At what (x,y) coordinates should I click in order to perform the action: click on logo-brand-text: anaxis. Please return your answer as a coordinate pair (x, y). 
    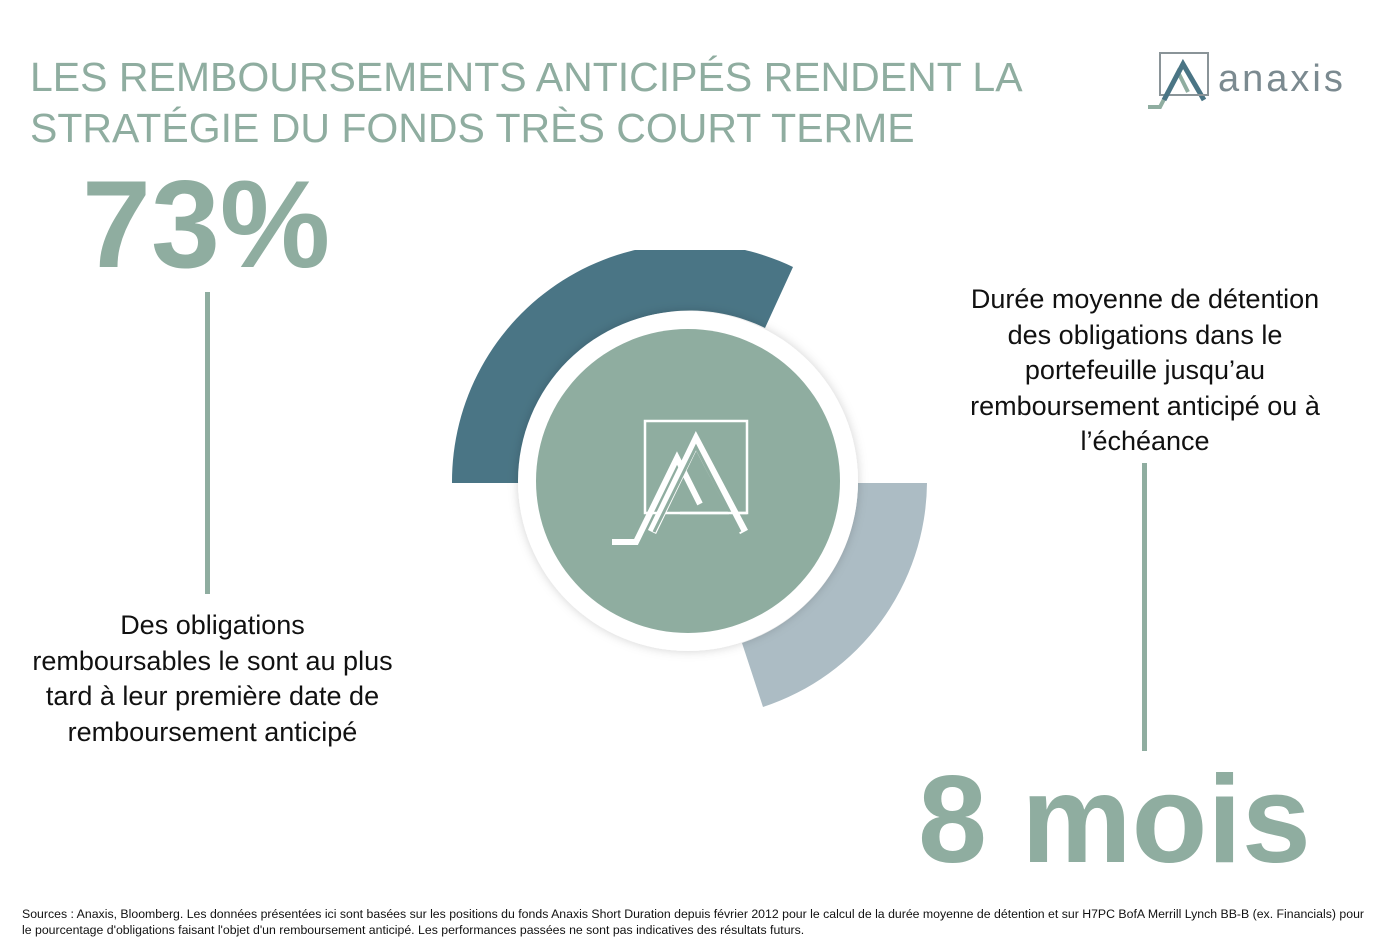
    Looking at the image, I should click on (1282, 79).